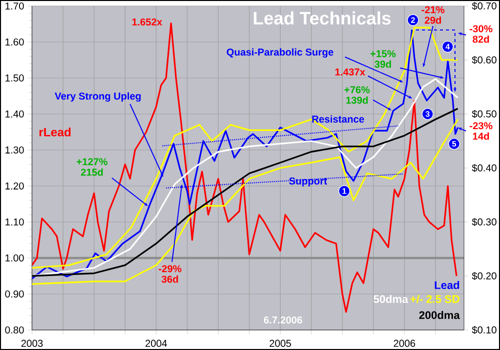 The width and height of the screenshot is (500, 350). I want to click on annotation: 4, so click(448, 47).